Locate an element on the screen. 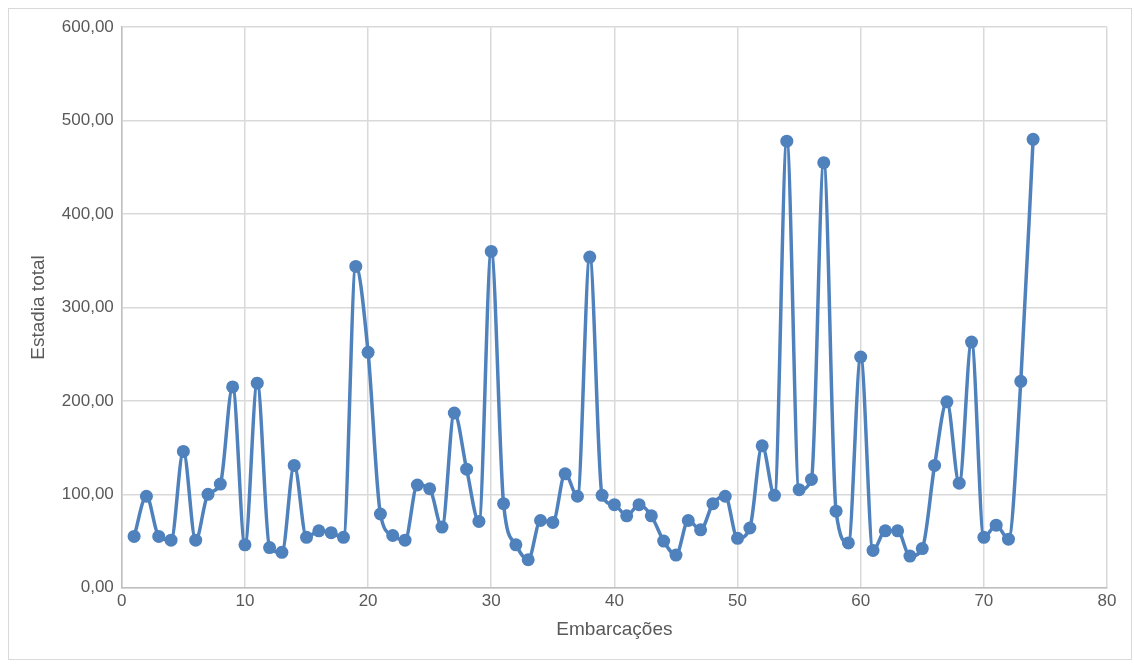 This screenshot has height=664, width=1134. y-tick-label: 400,00 is located at coordinates (87, 213).